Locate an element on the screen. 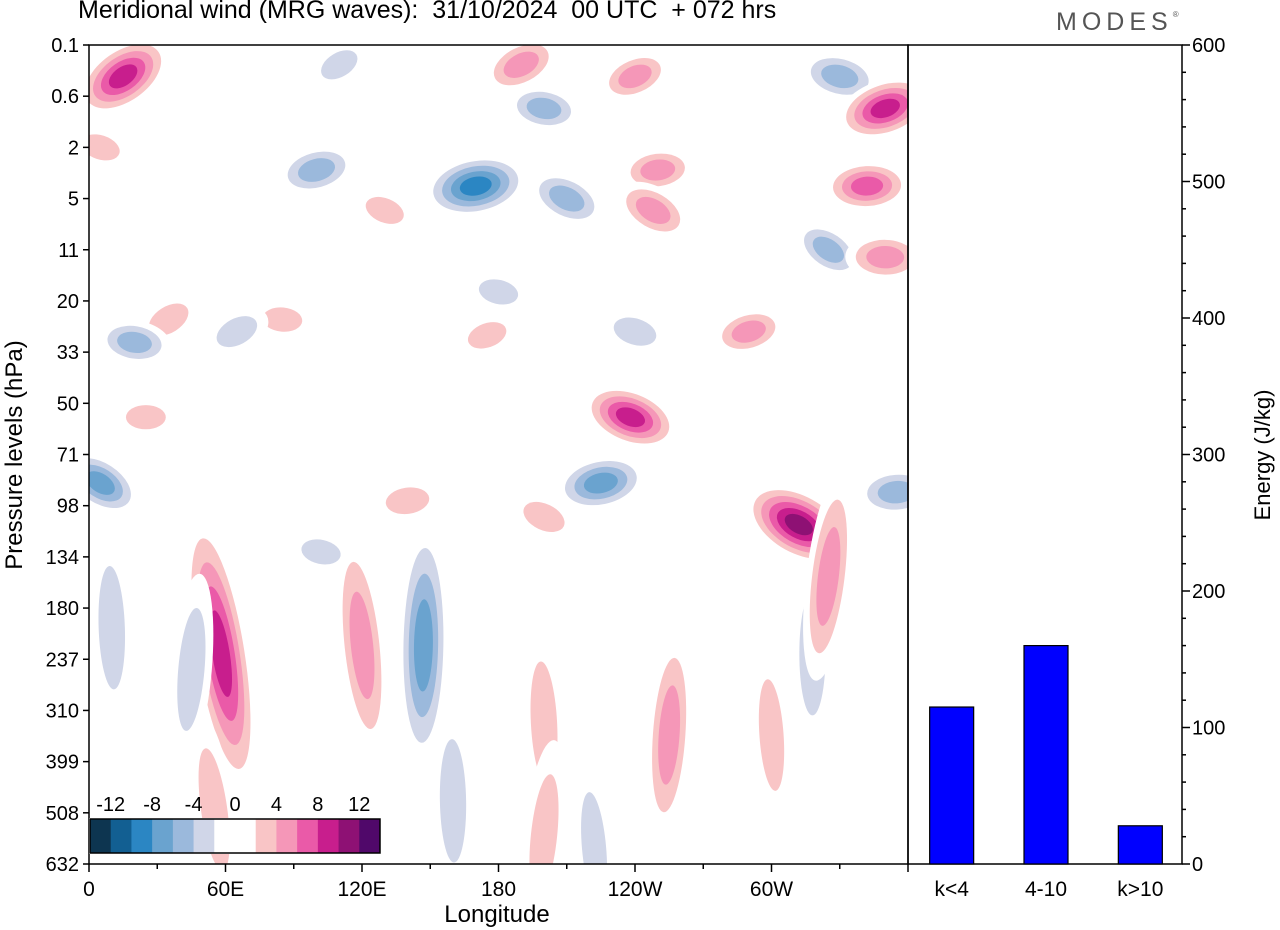 The image size is (1280, 930). energy-category-label: 4-10 is located at coordinates (1046, 889).